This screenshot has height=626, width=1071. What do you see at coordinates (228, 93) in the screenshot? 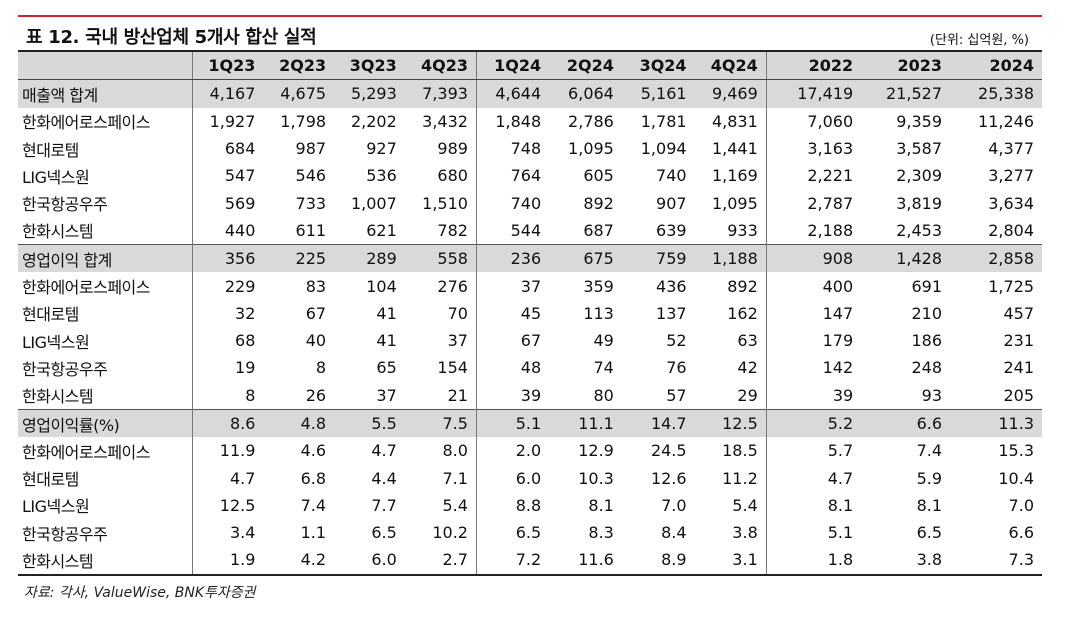
I see `value-cell: 4,167` at bounding box center [228, 93].